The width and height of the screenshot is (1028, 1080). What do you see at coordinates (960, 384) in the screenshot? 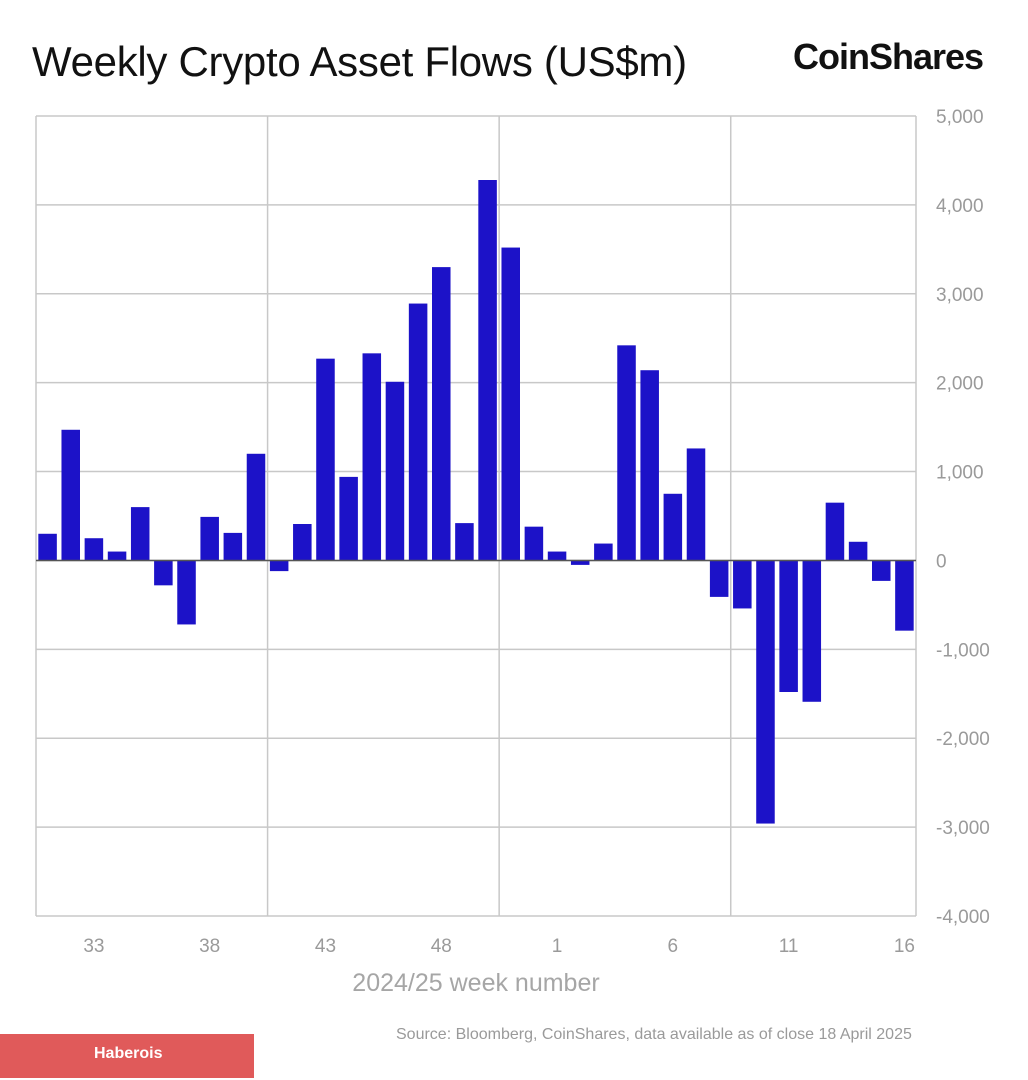
I see `y-tick-label: 2,000` at bounding box center [960, 384].